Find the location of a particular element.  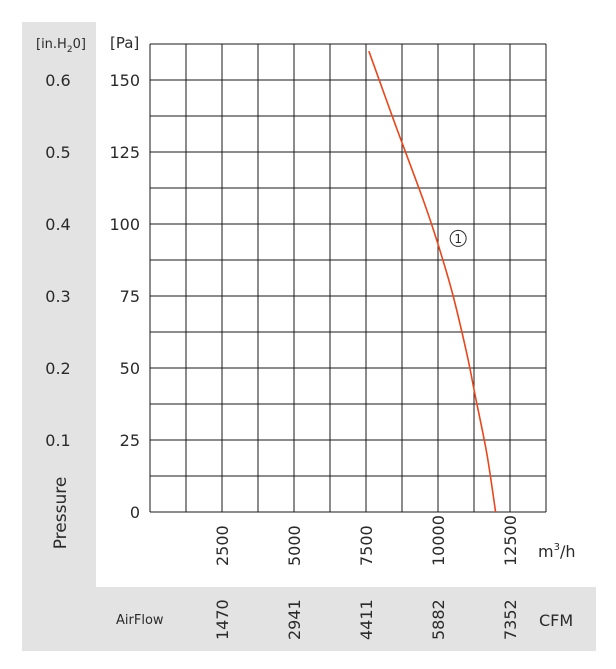

left-axis-unit: [in.H20] is located at coordinates (61, 46).